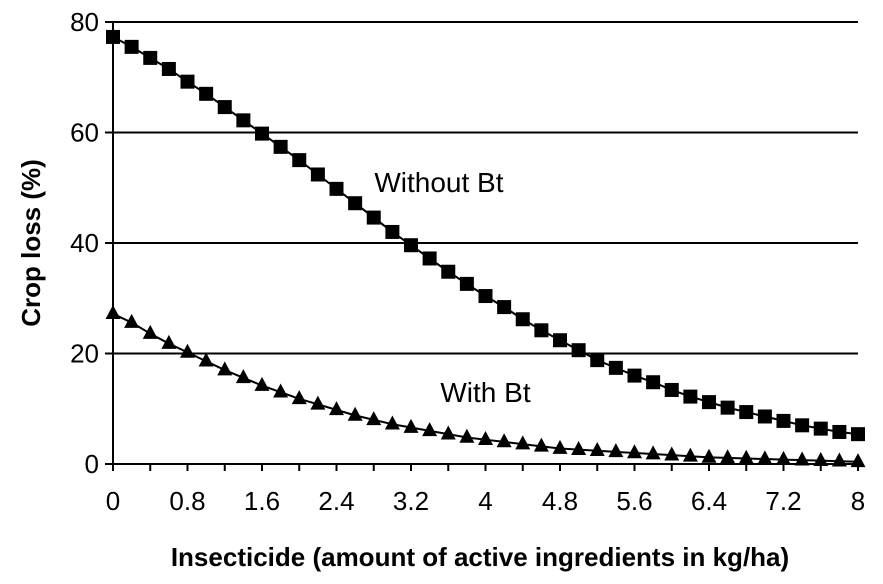 The height and width of the screenshot is (584, 883). What do you see at coordinates (113, 501) in the screenshot?
I see `x-tick-label: 0` at bounding box center [113, 501].